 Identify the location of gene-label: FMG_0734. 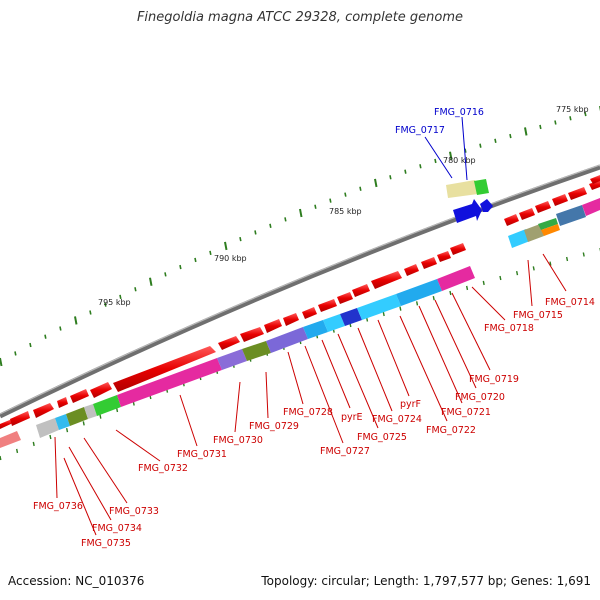
(117, 528).